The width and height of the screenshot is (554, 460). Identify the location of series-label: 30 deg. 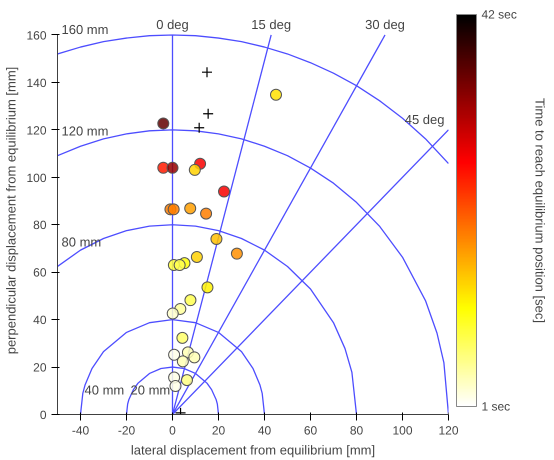
(385, 24).